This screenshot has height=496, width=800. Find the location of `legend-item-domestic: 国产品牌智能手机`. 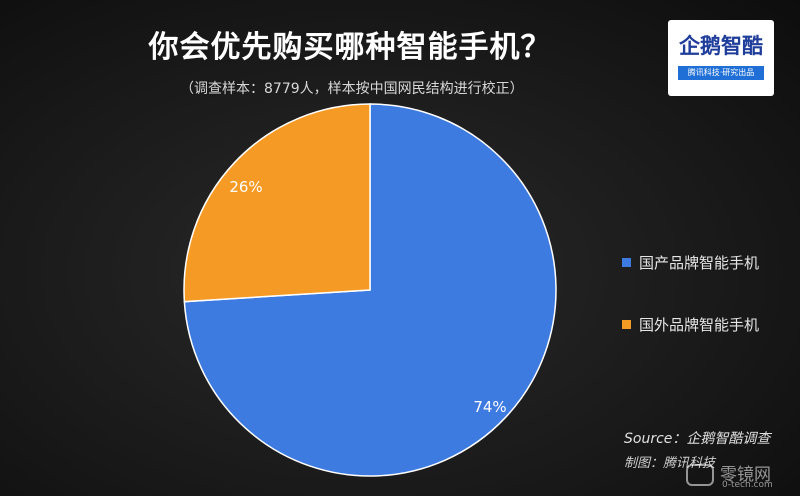

legend-item-domestic: 国产品牌智能手机 is located at coordinates (690, 262).